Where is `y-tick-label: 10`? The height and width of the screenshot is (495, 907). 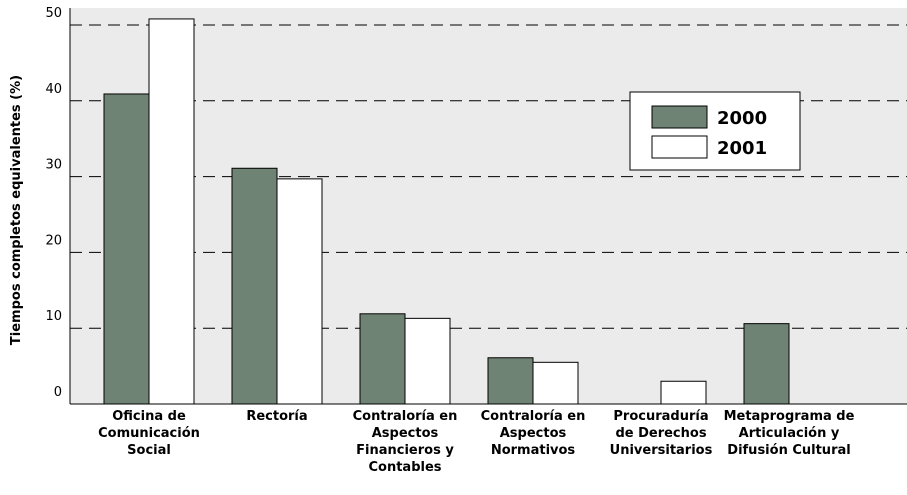 y-tick-label: 10 is located at coordinates (53, 316).